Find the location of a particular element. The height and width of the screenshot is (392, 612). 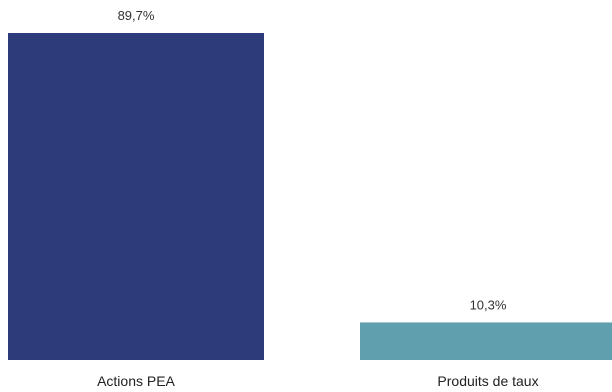

data-label-2: 10,3% is located at coordinates (488, 304).